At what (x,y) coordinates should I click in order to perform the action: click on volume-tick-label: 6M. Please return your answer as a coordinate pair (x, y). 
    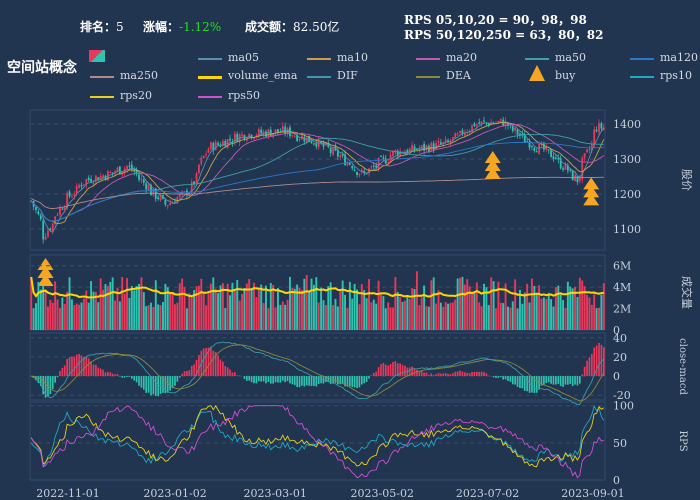
    Looking at the image, I should click on (622, 266).